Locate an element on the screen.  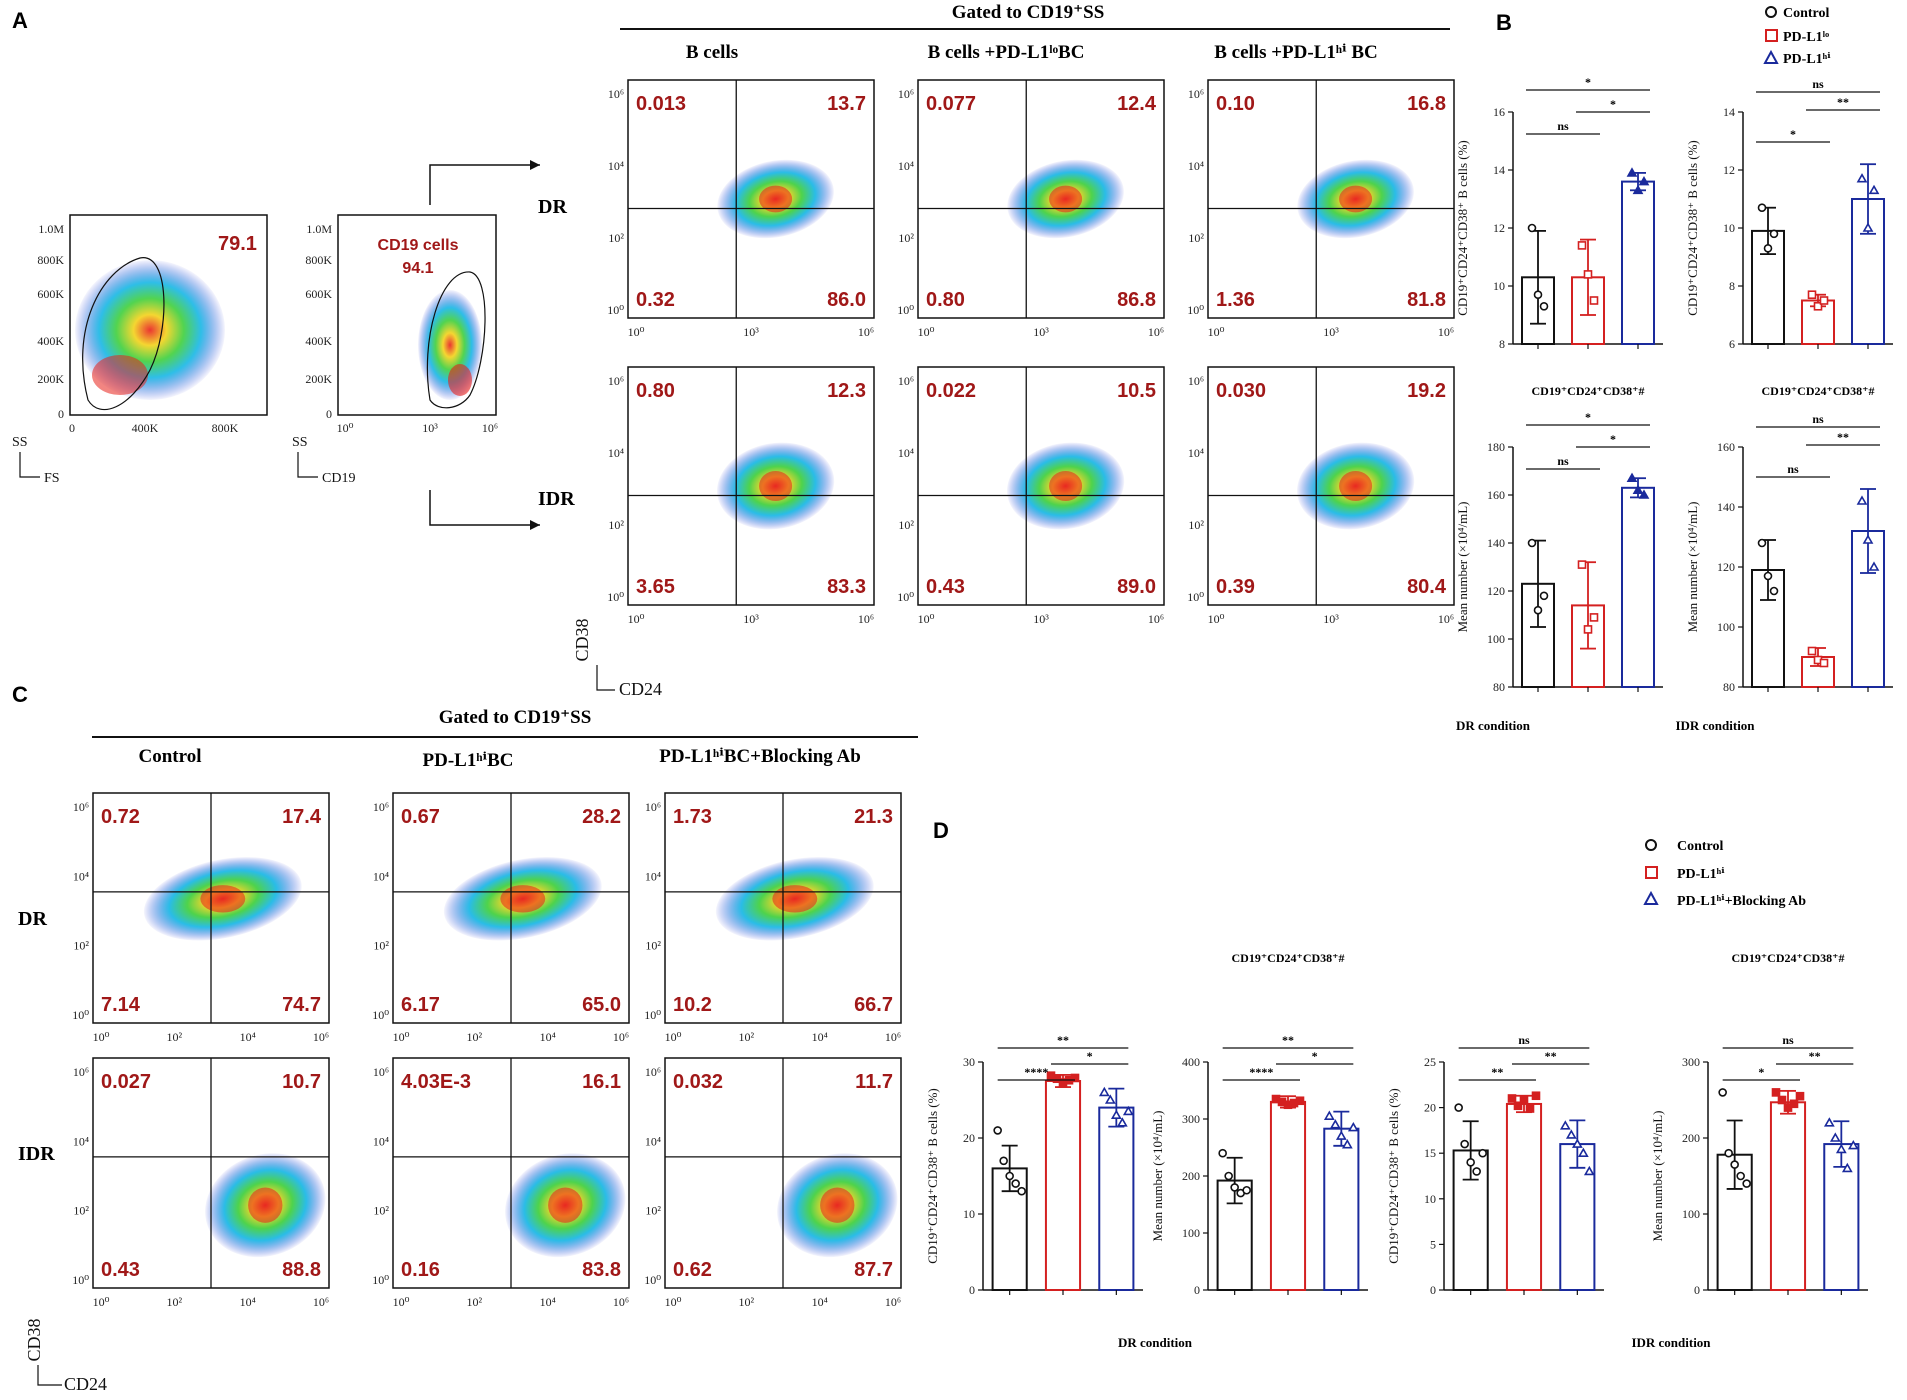
quadrant-value-q4: 0.32 is located at coordinates (655, 300).